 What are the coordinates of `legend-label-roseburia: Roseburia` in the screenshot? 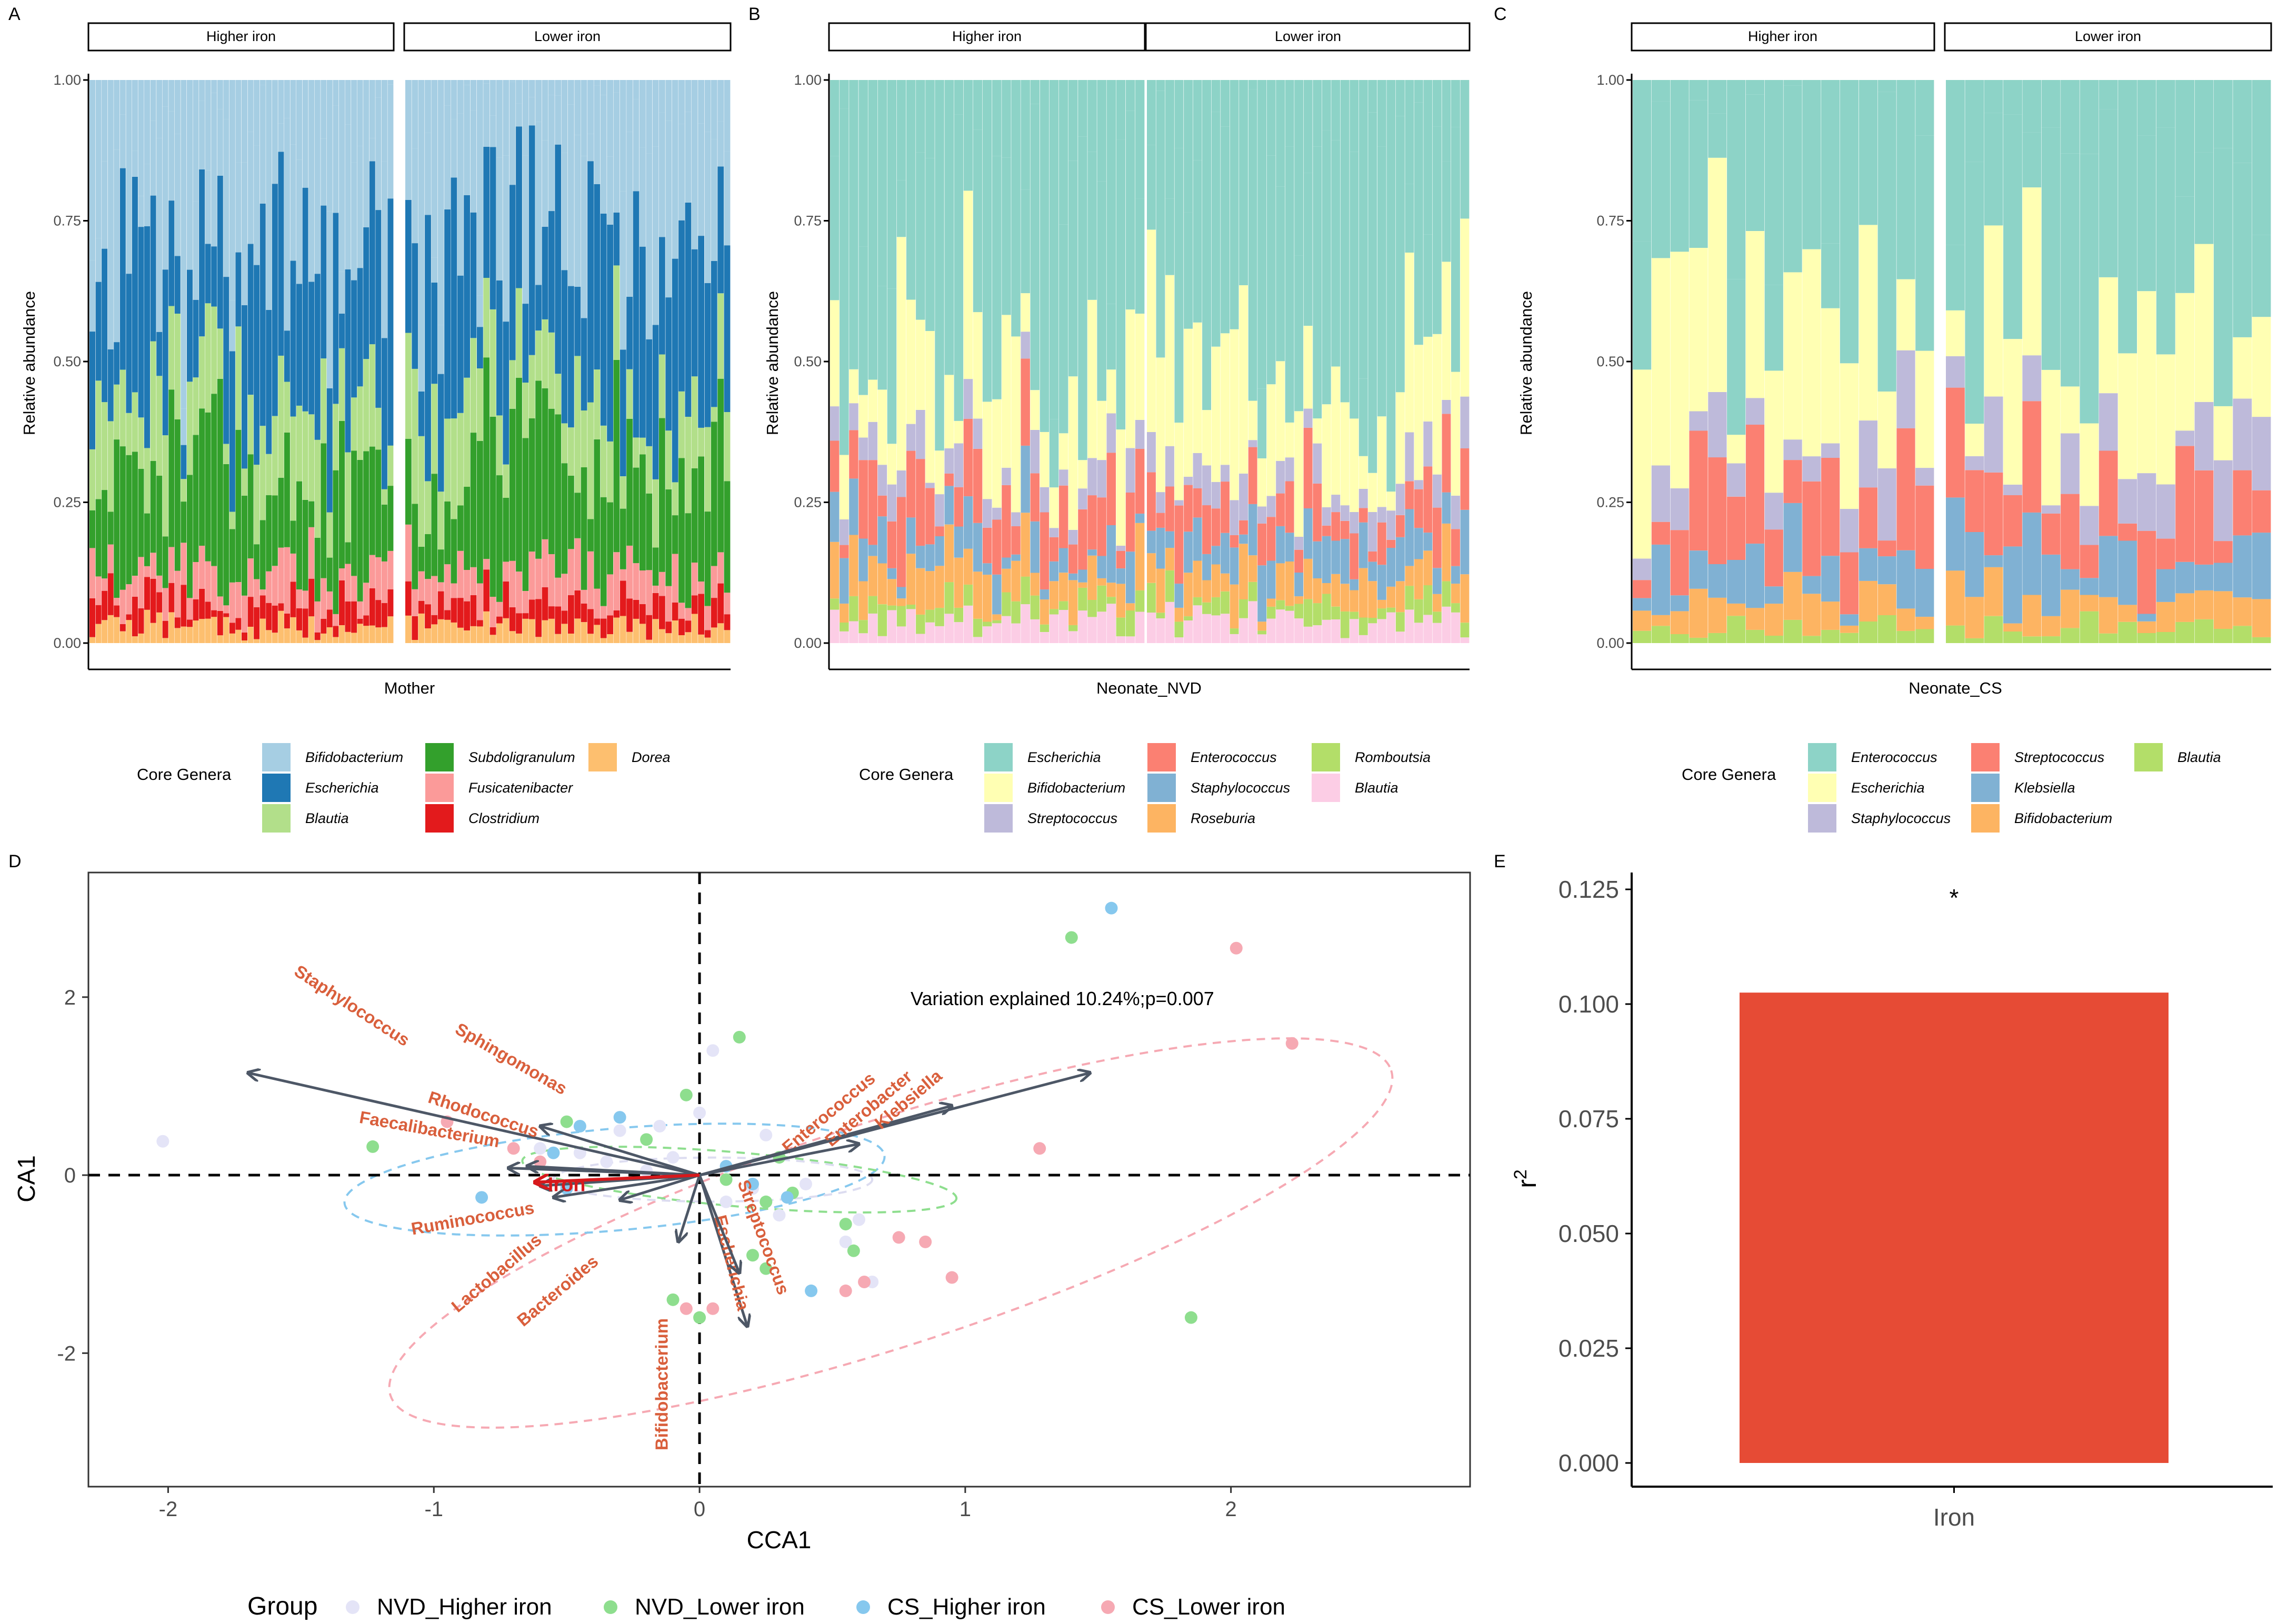 It's located at (1223, 818).